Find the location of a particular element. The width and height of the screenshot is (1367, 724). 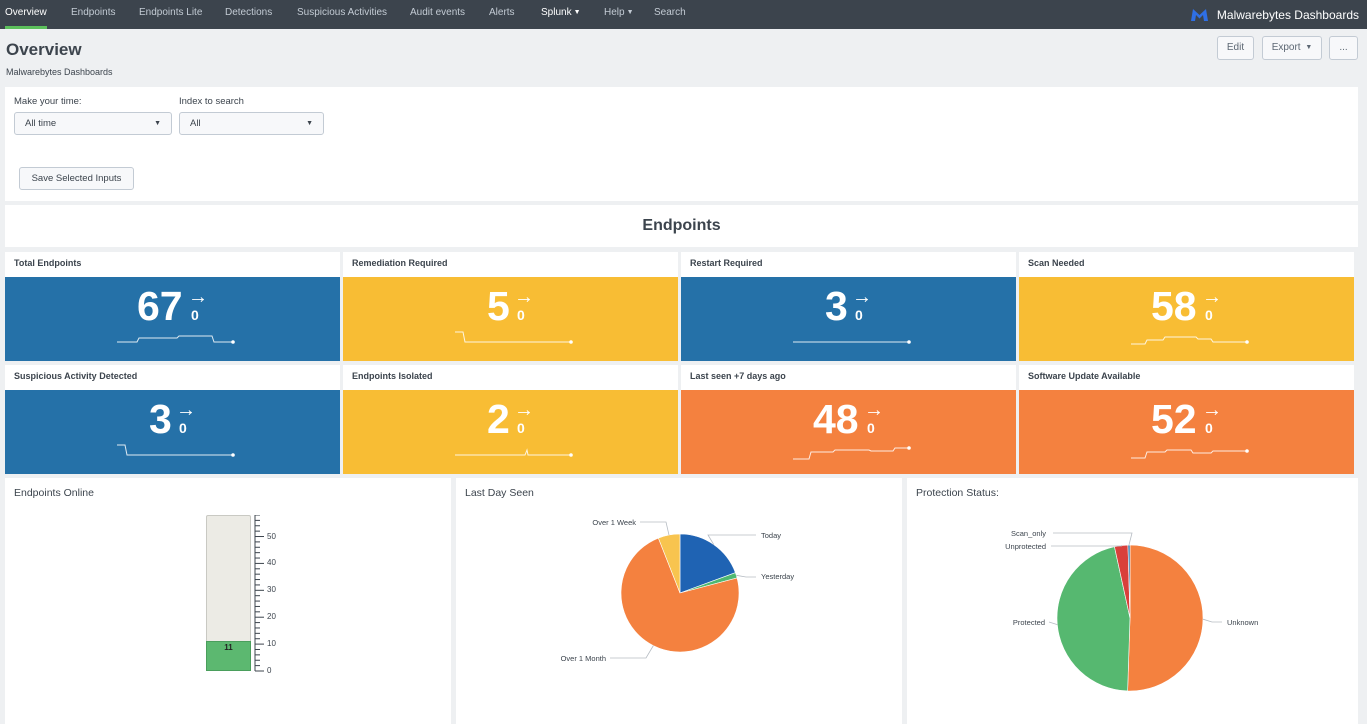

pie-slice-over-1-month is located at coordinates (680, 595).